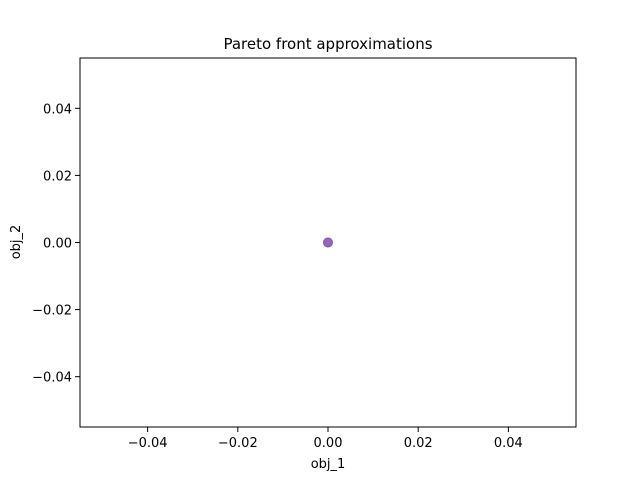 This screenshot has width=640, height=480. Describe the element at coordinates (16, 242) in the screenshot. I see `y-axis-label: obj_2` at that location.